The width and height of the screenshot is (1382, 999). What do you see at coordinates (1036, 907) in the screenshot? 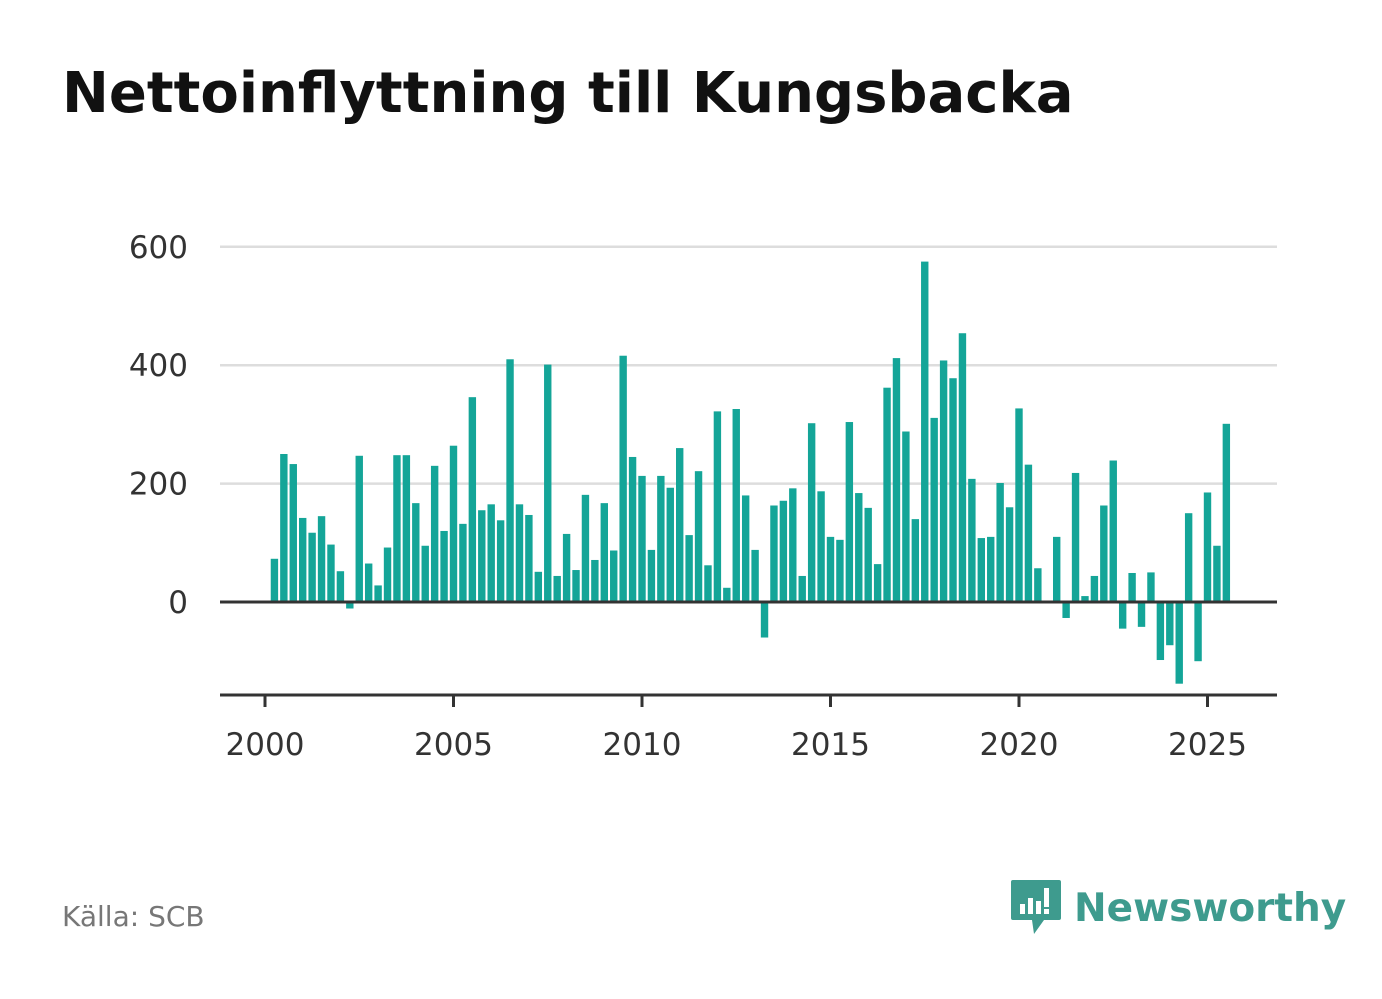
I see `newsworthy-logo-icon` at bounding box center [1036, 907].